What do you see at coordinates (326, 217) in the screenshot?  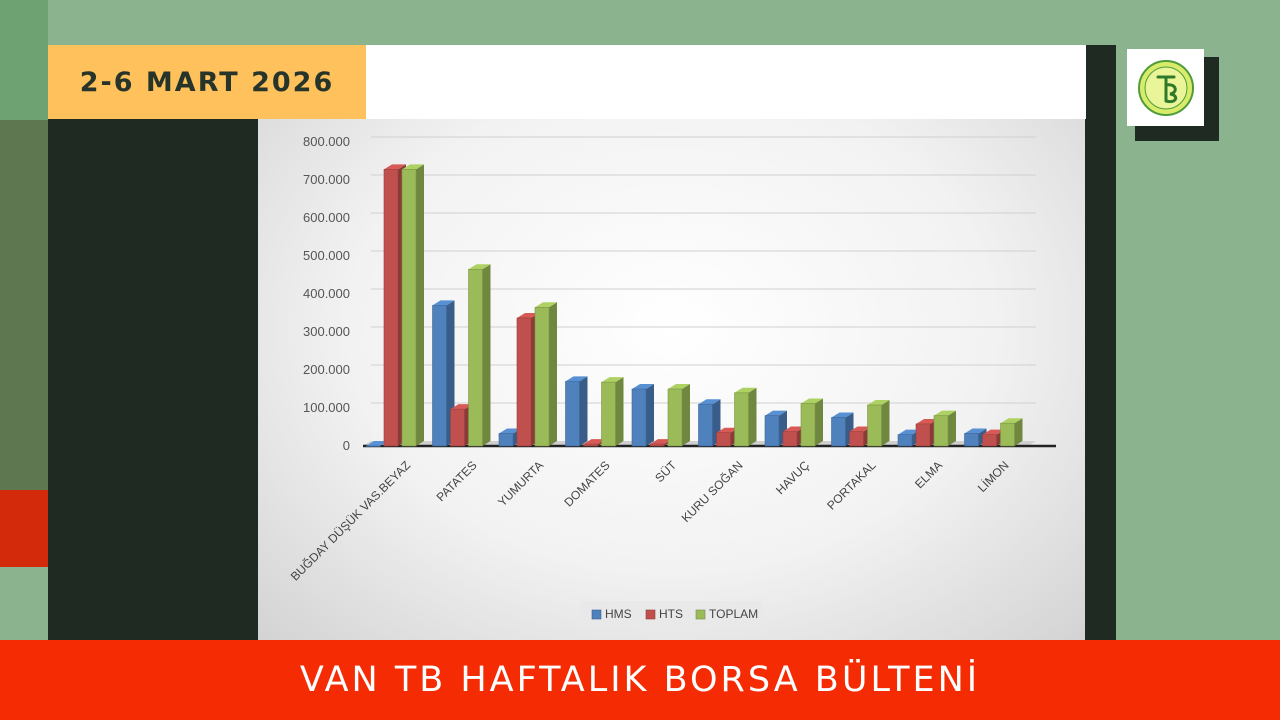 I see `y-tick-label: 600.000` at bounding box center [326, 217].